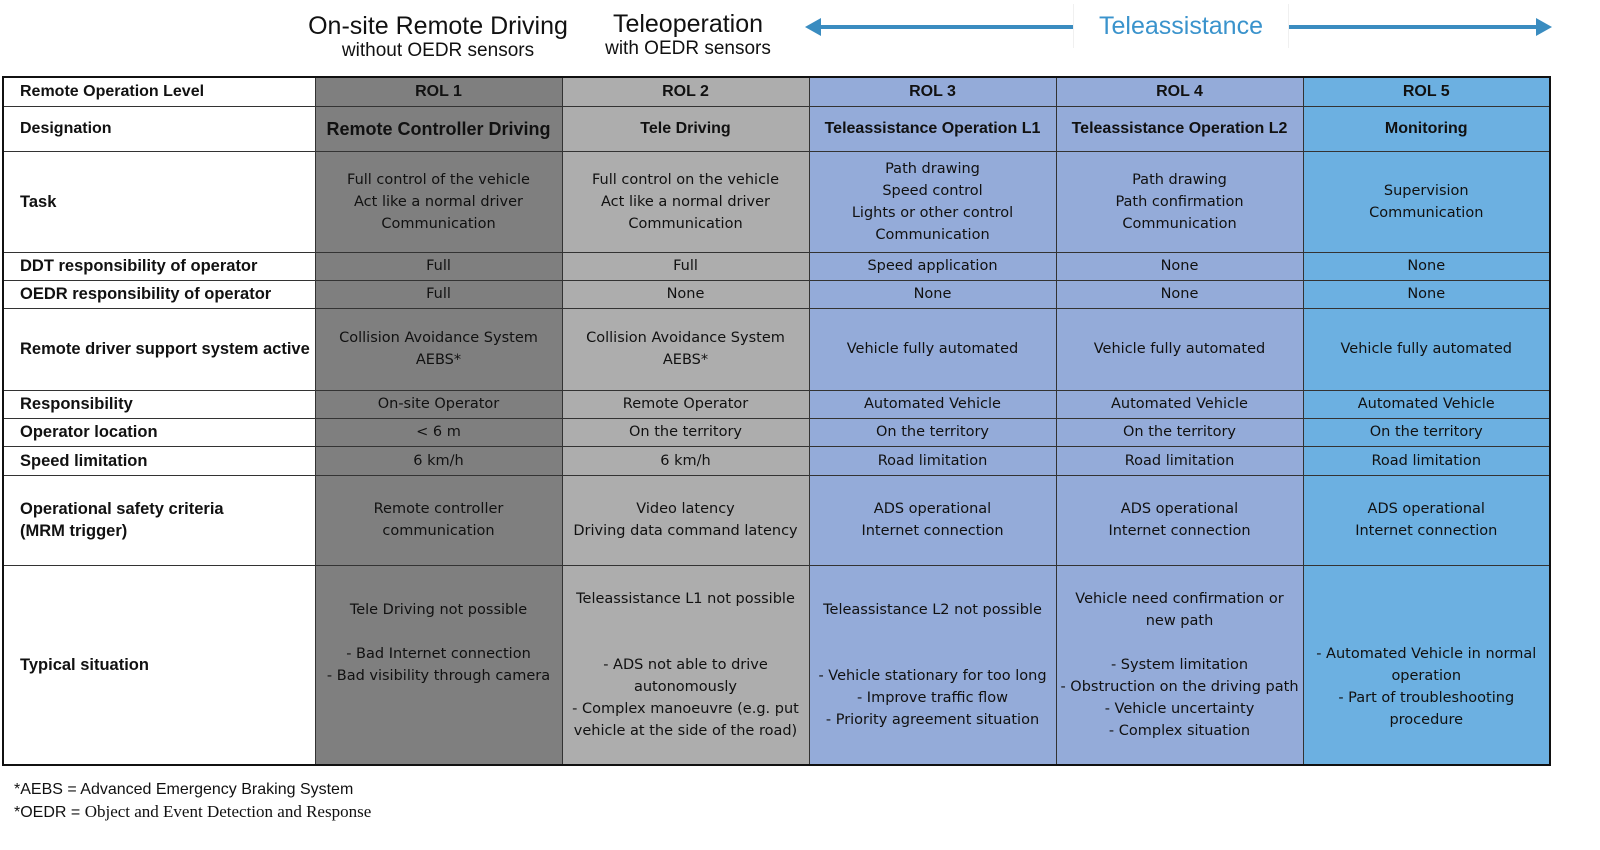 The height and width of the screenshot is (850, 1600). Describe the element at coordinates (685, 404) in the screenshot. I see `cell-rol2: Remote Operator` at that location.